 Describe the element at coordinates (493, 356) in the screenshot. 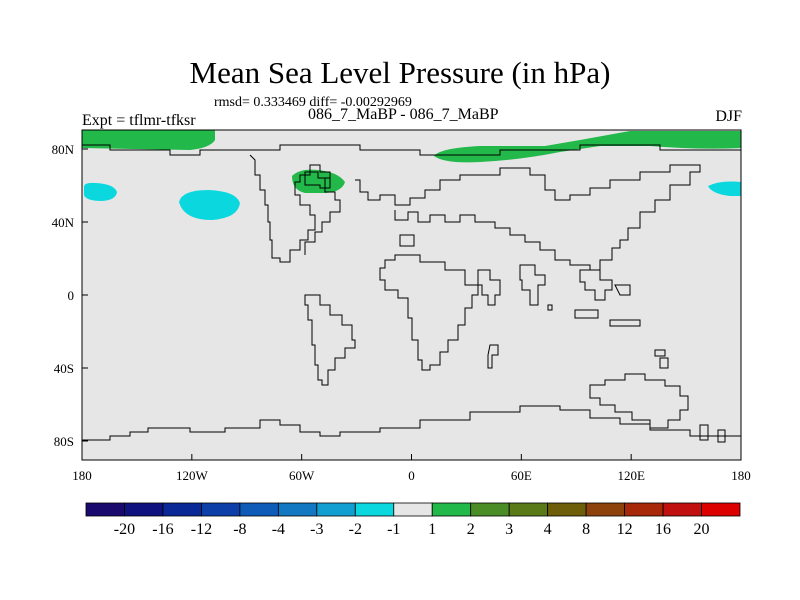

I see `coastline-madagascar` at that location.